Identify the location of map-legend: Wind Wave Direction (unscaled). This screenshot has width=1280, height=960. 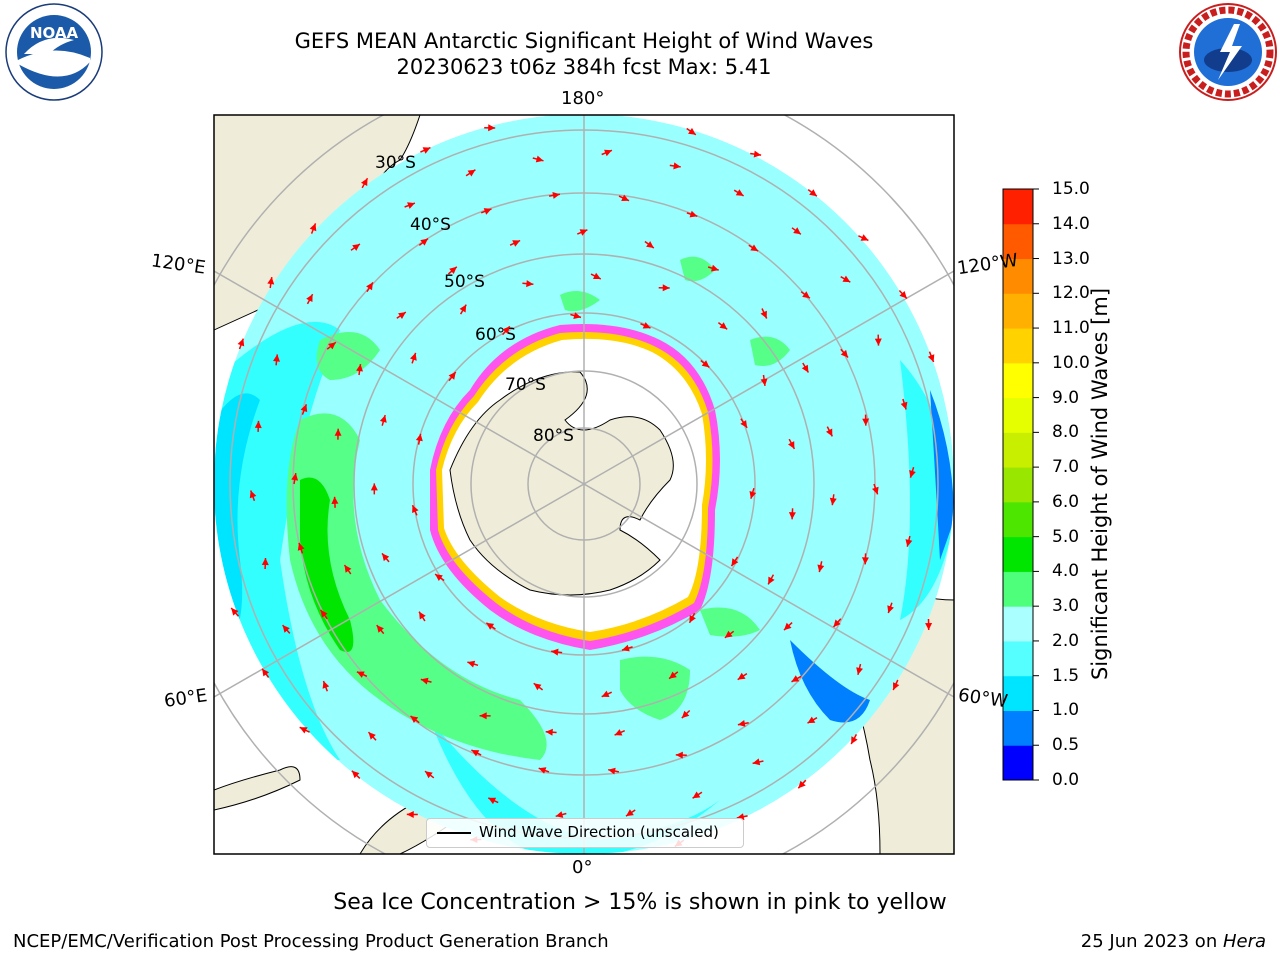
(585, 833).